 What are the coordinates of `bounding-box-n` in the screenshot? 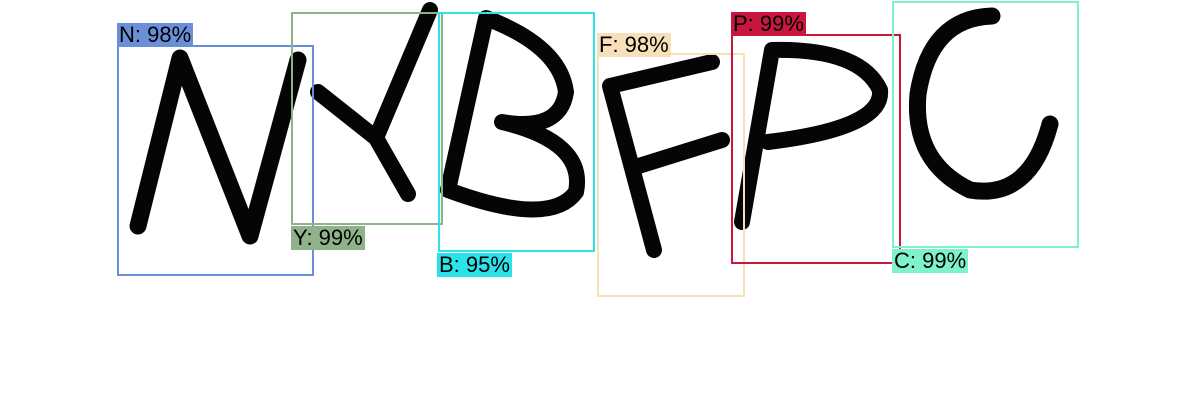 It's located at (215, 160).